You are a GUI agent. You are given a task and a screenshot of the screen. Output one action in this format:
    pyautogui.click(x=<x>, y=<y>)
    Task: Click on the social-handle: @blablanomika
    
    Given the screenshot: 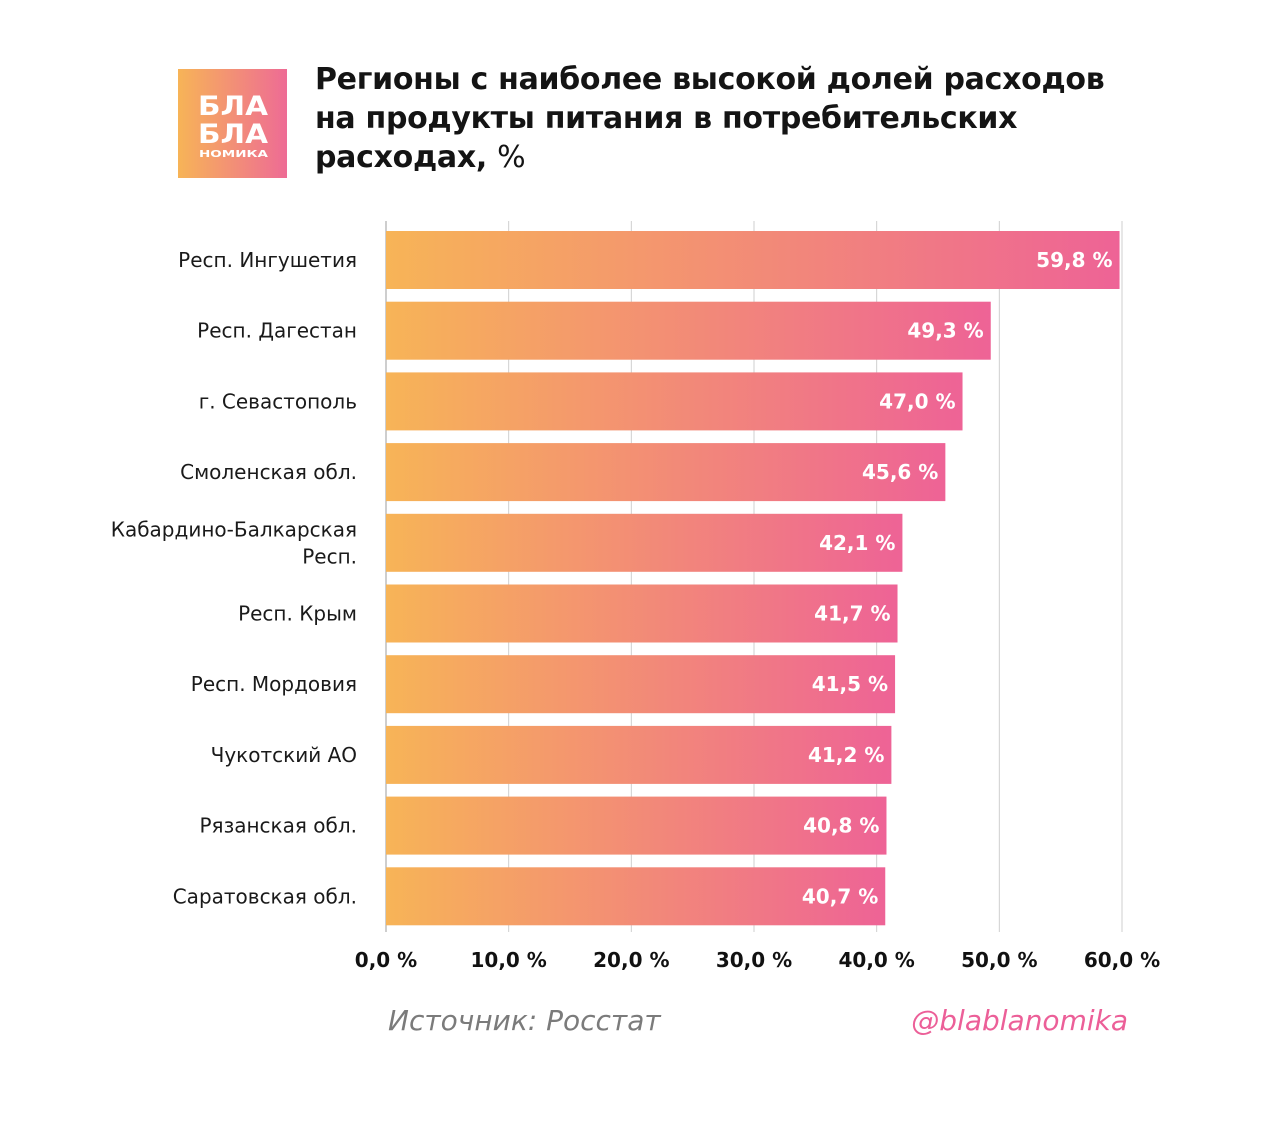 What is the action you would take?
    pyautogui.click(x=1019, y=1020)
    